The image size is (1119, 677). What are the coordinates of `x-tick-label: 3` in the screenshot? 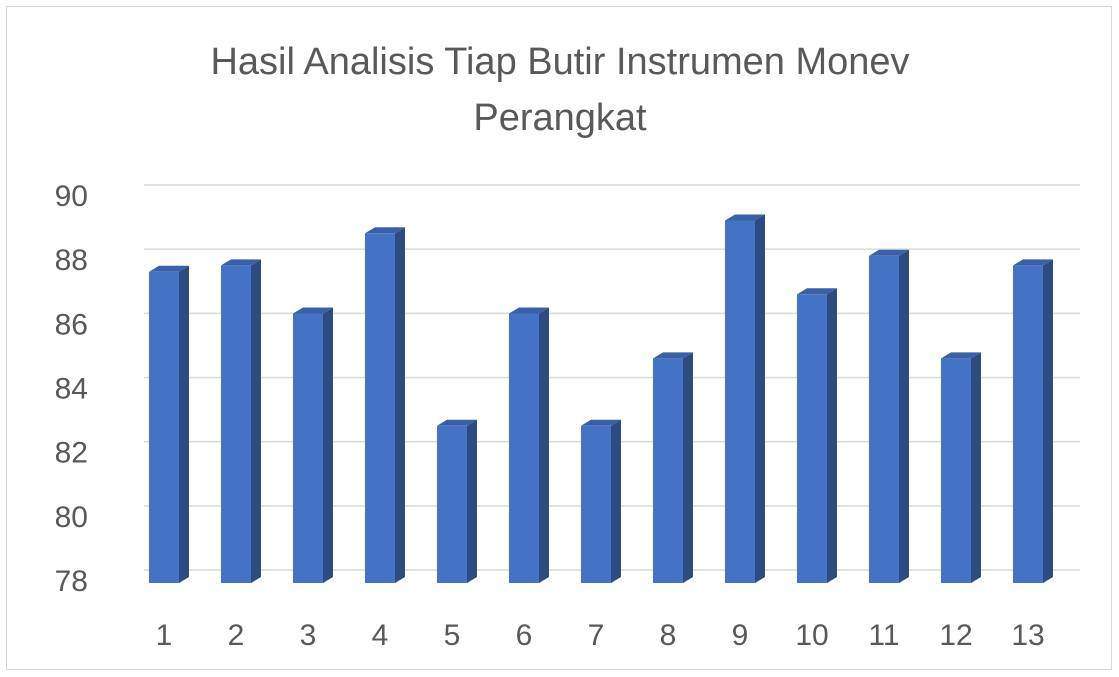 It's located at (308, 635).